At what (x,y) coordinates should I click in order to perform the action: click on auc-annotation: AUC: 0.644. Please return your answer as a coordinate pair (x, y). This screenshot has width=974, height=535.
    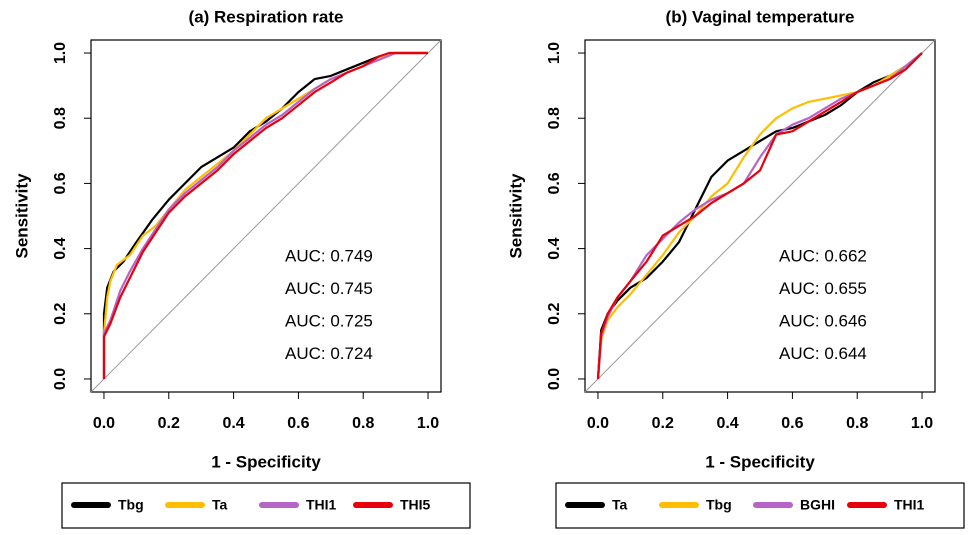
    Looking at the image, I should click on (823, 353).